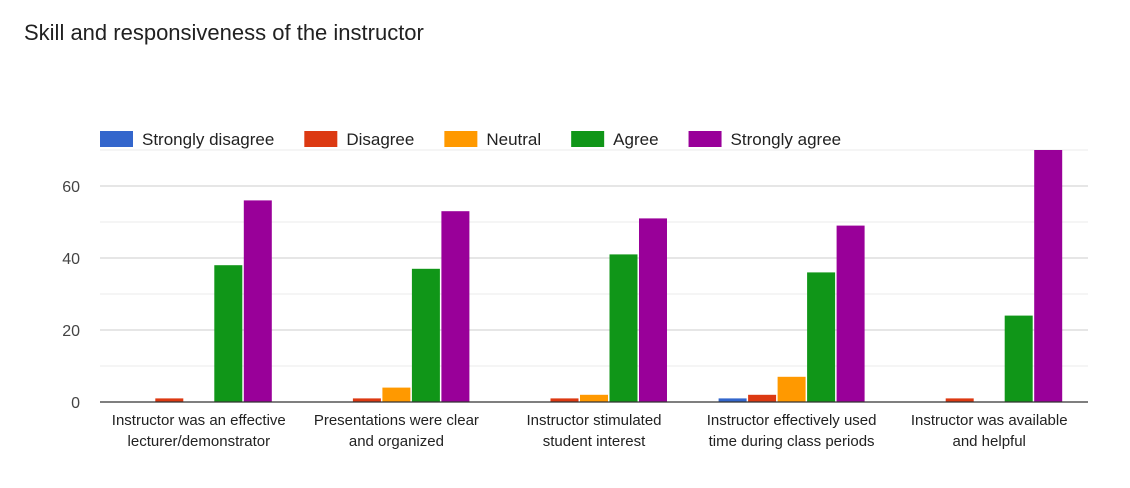 This screenshot has width=1130, height=488. Describe the element at coordinates (71, 295) in the screenshot. I see `y-axis-ticks: 0 20 40 60` at that location.